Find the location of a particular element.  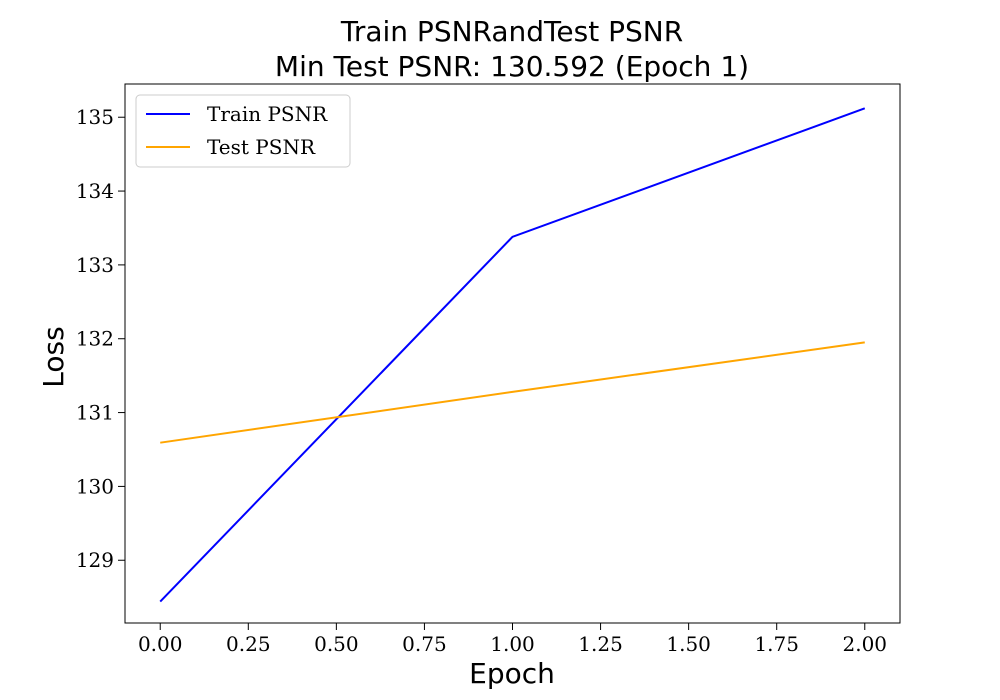

x-tick-label: 1.00 is located at coordinates (512, 644).